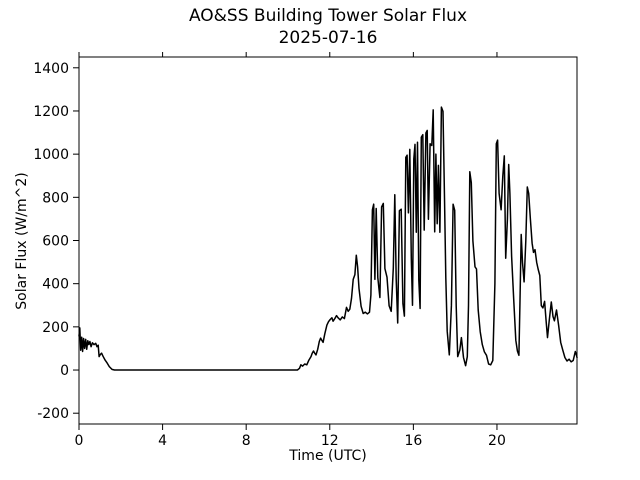 The height and width of the screenshot is (480, 640). Describe the element at coordinates (55, 285) in the screenshot. I see `y-tick-label: 400` at that location.